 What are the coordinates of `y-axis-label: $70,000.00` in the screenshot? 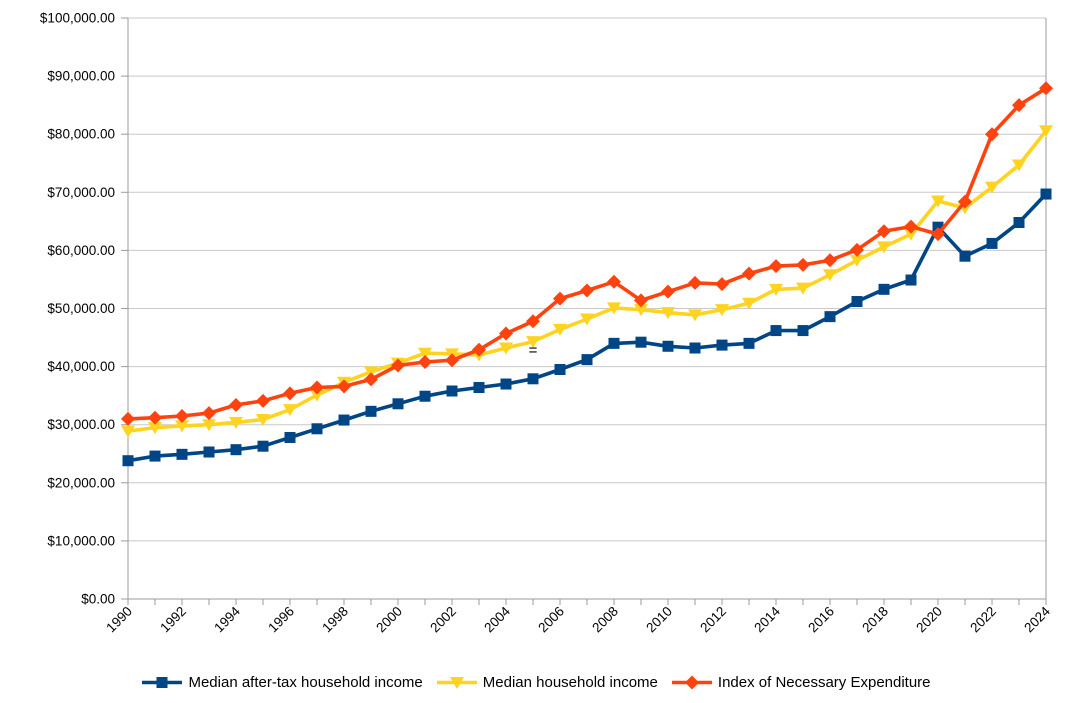 It's located at (81, 192).